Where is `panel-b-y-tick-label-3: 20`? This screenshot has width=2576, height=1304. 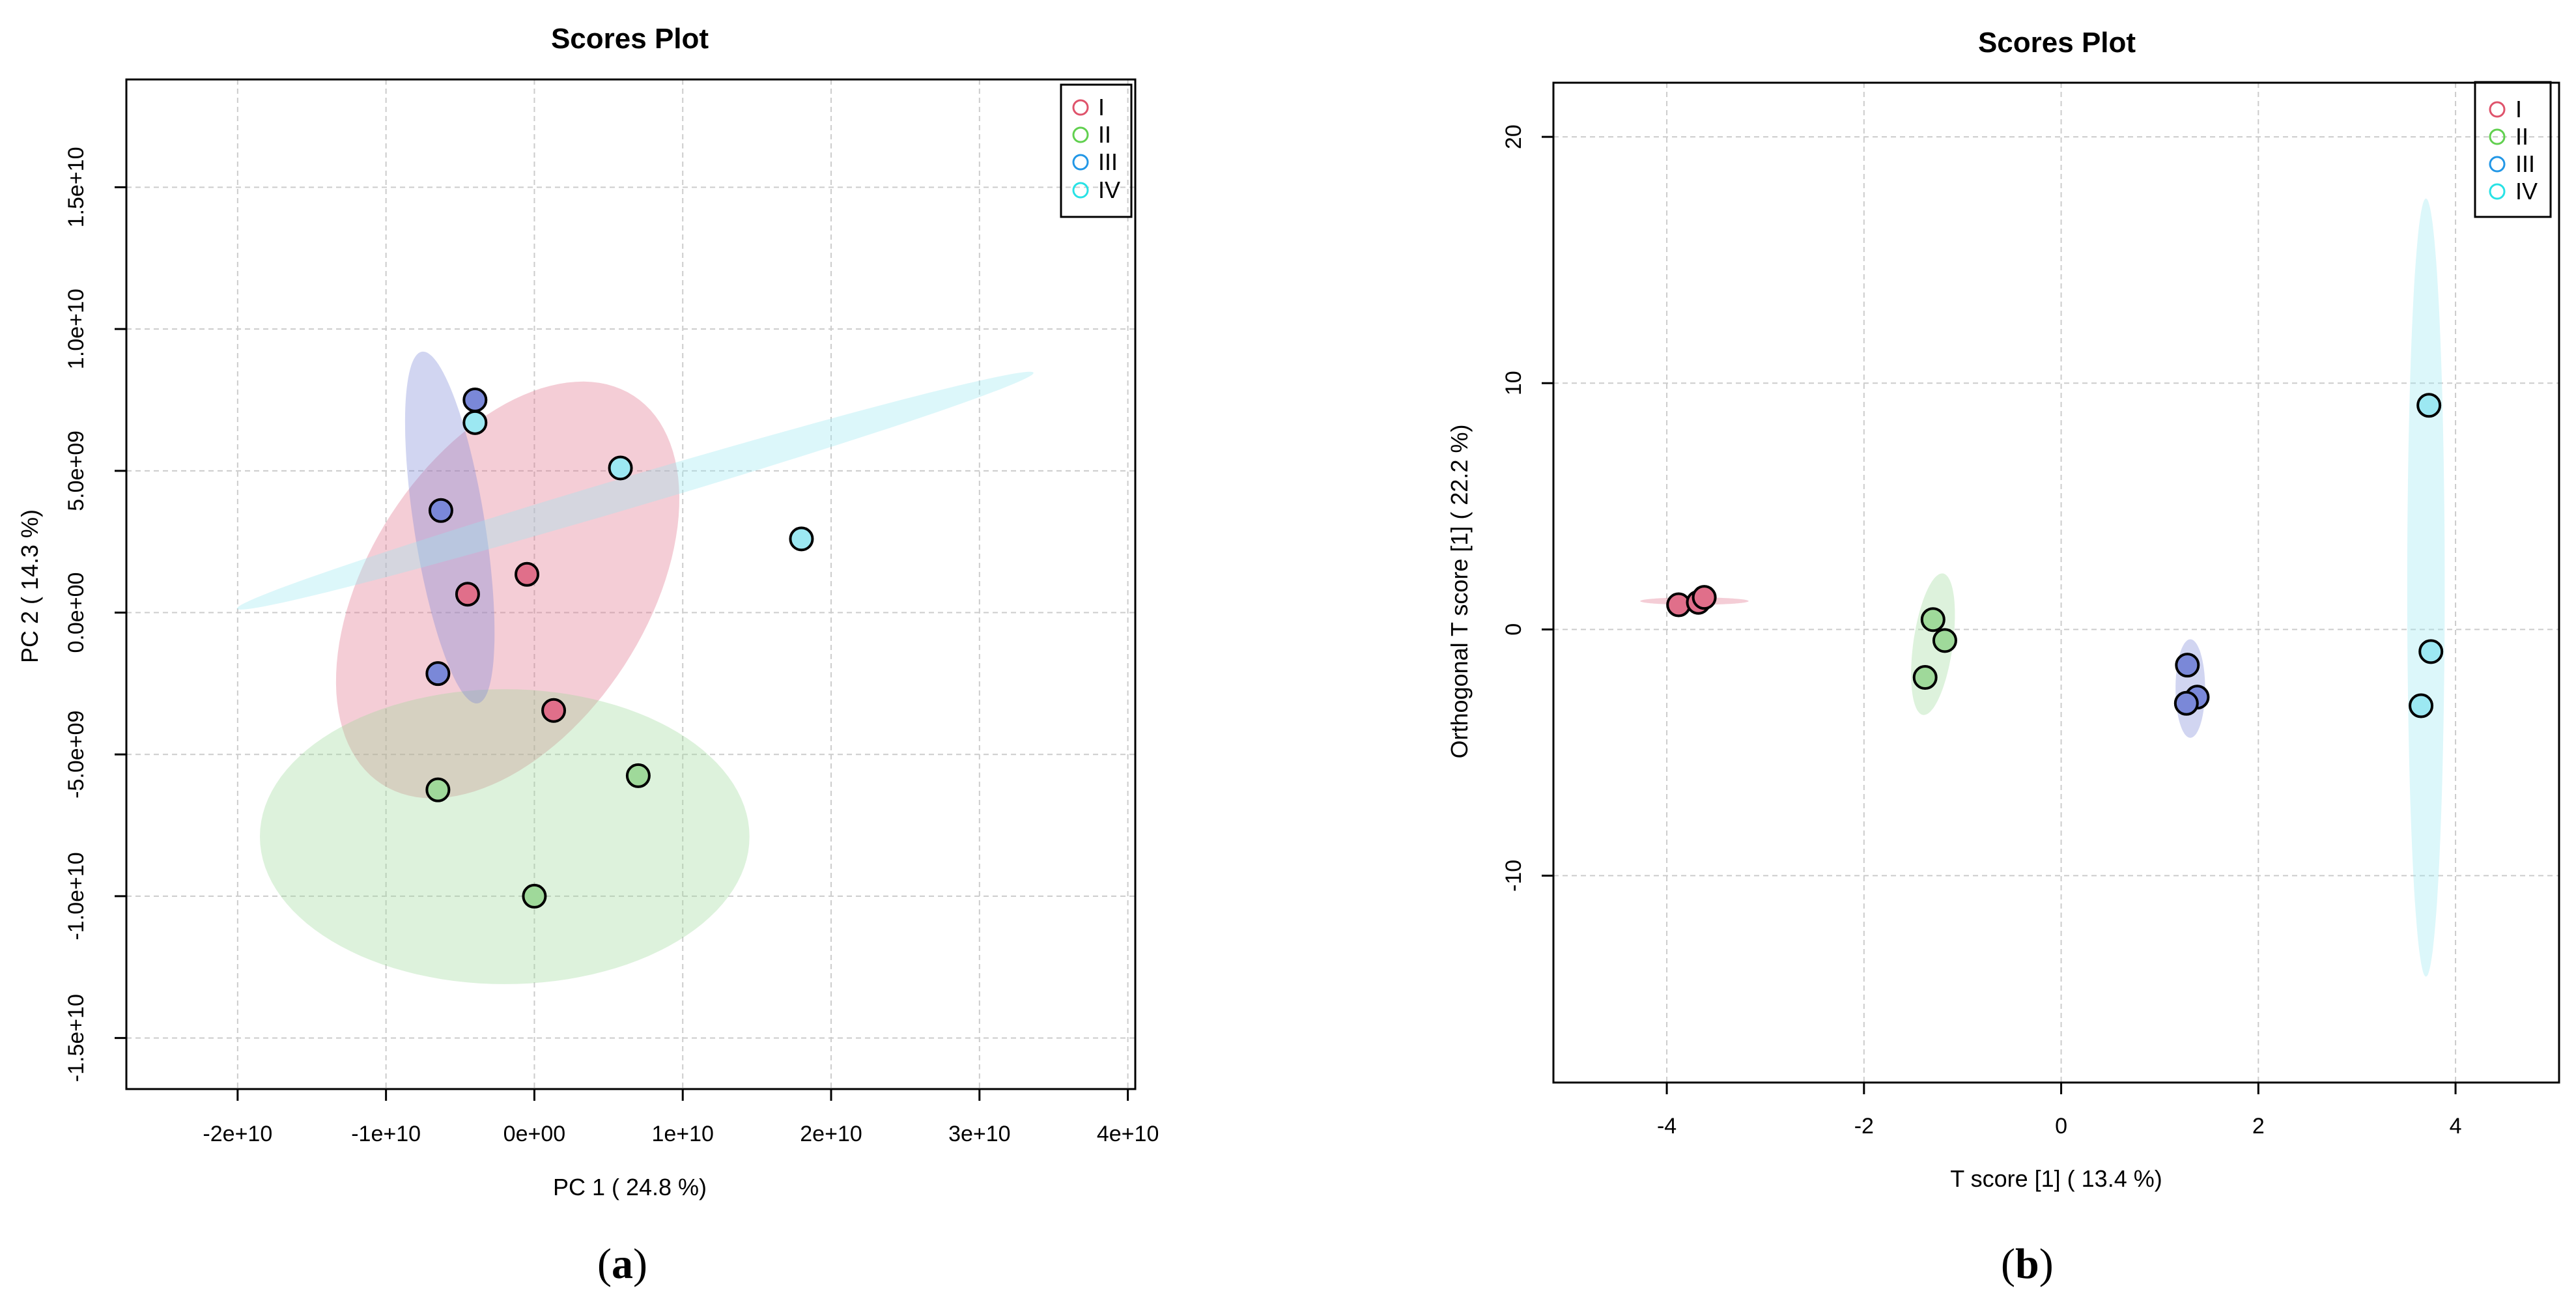 panel-b-y-tick-label-3: 20 is located at coordinates (1513, 136).